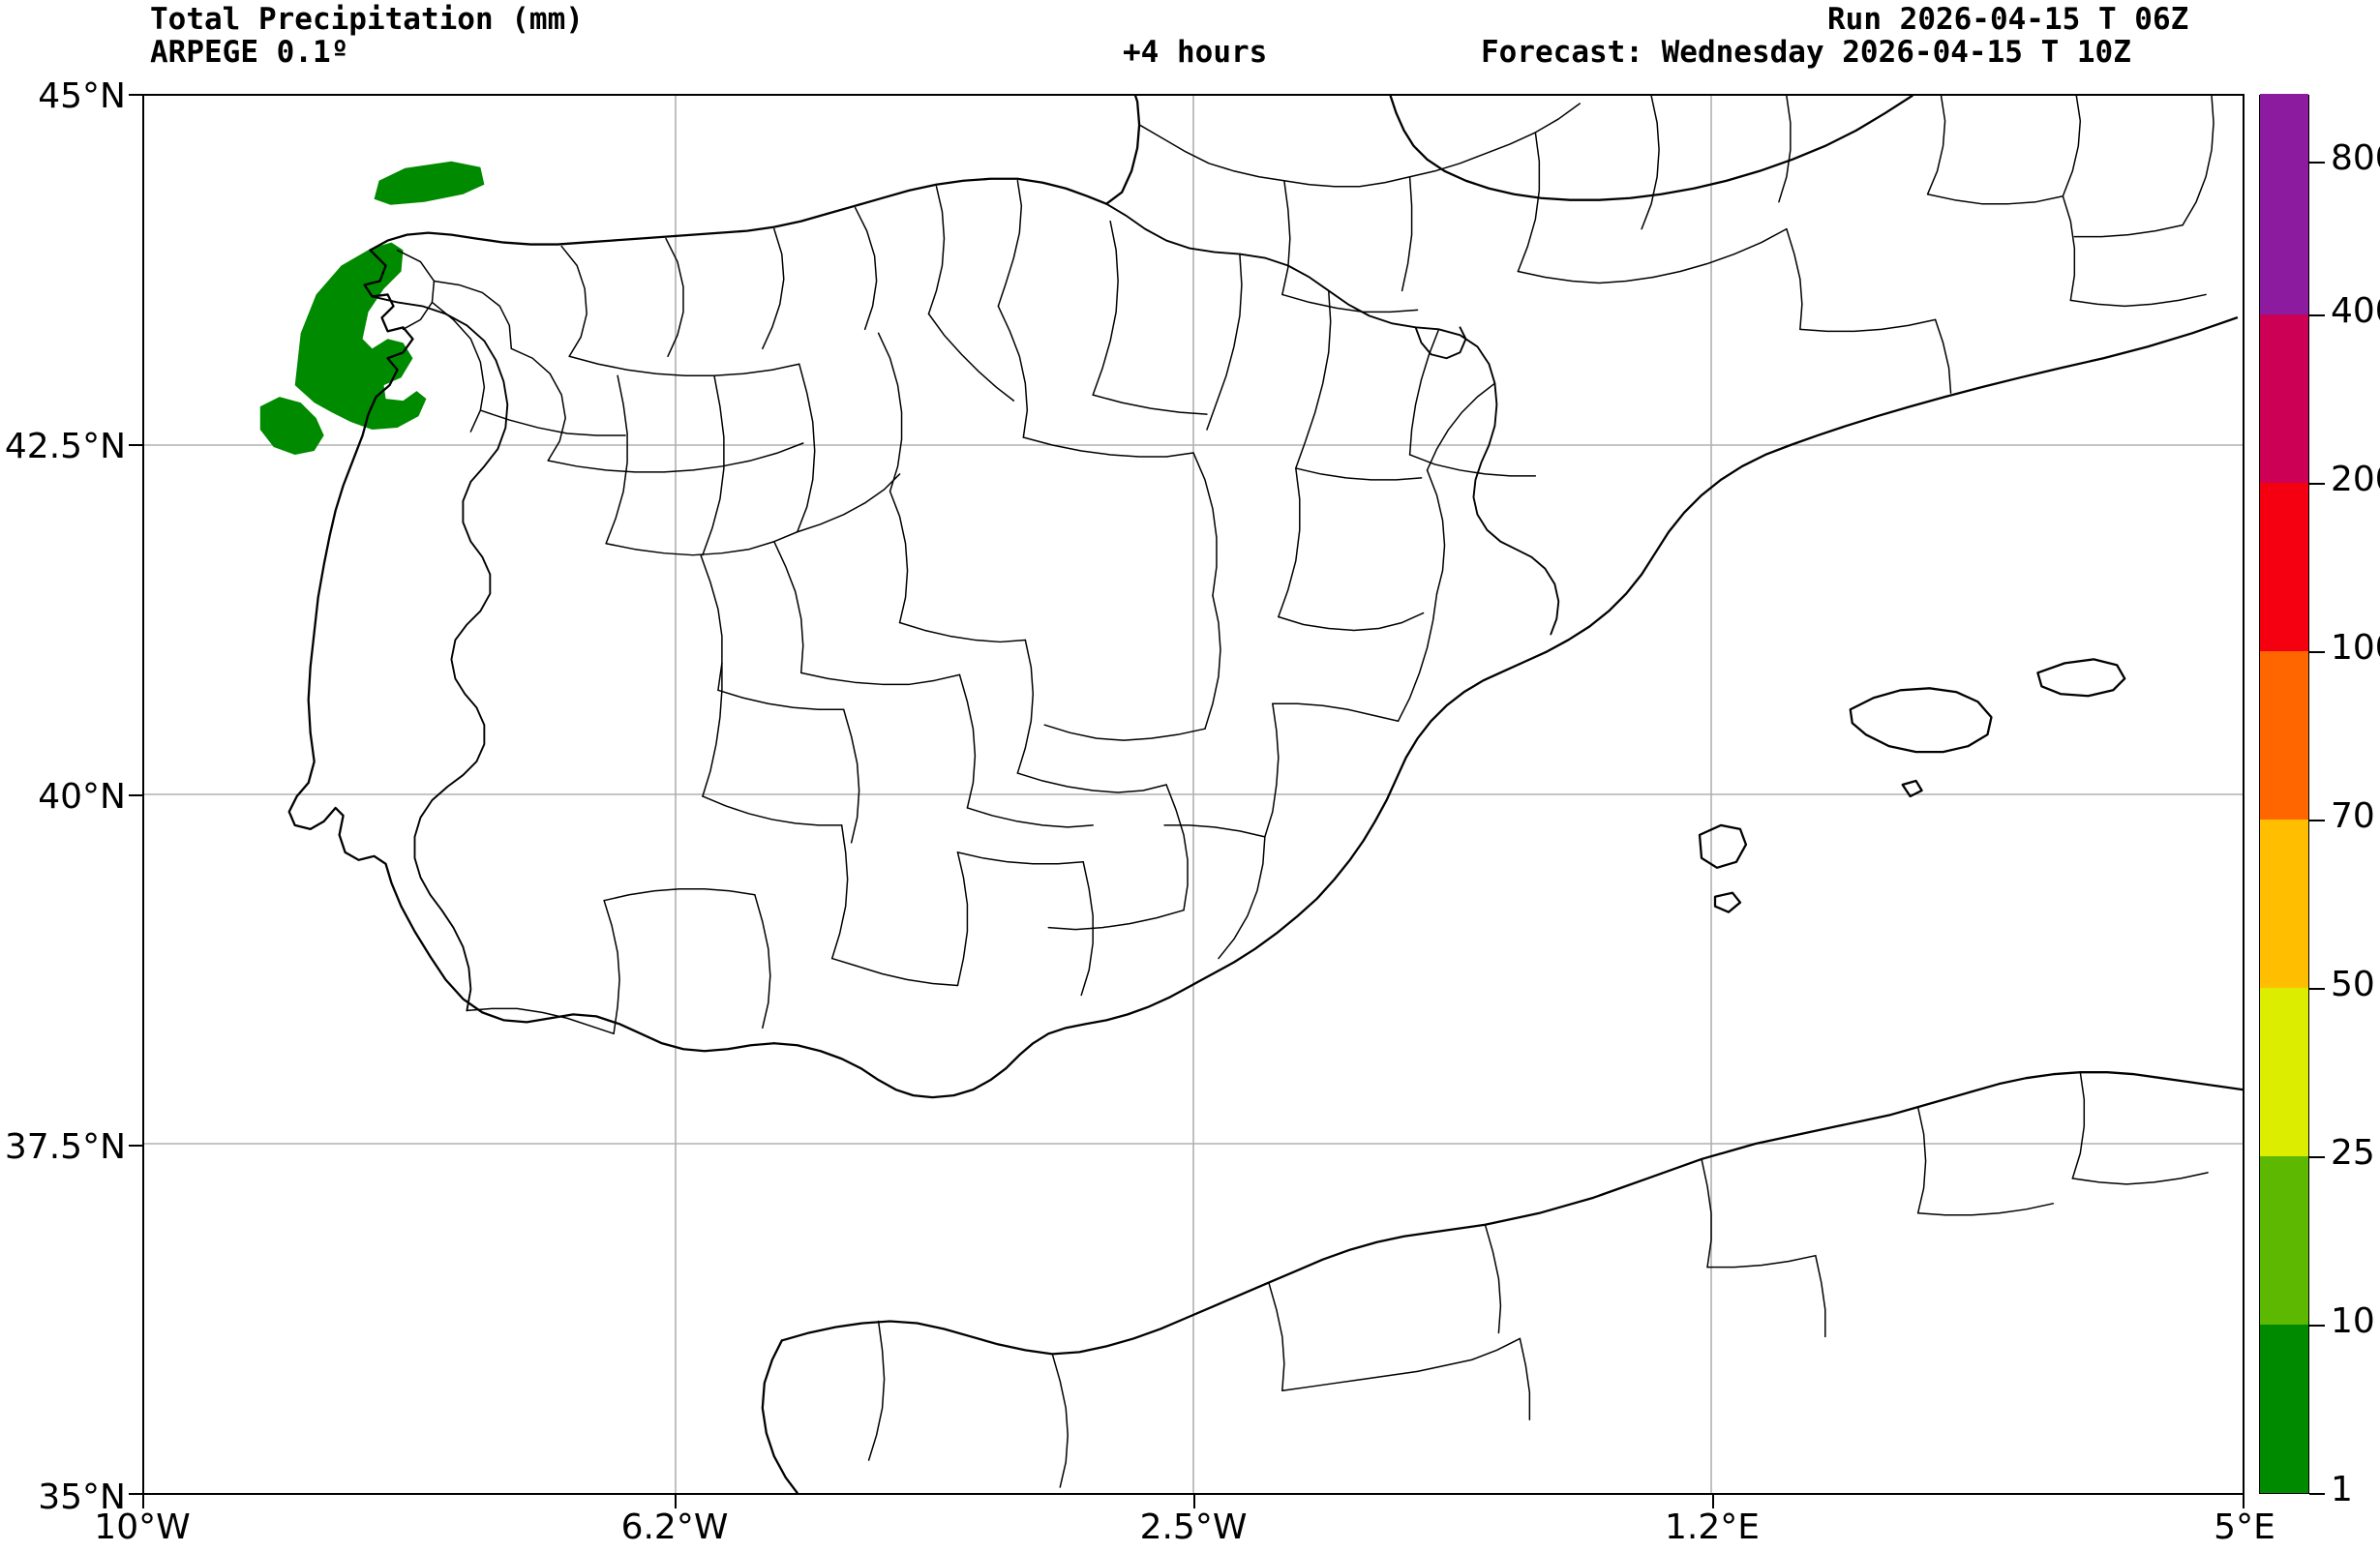 Image resolution: width=2380 pixels, height=1552 pixels. What do you see at coordinates (1713, 1502) in the screenshot?
I see `x-tick-mark-12e` at bounding box center [1713, 1502].